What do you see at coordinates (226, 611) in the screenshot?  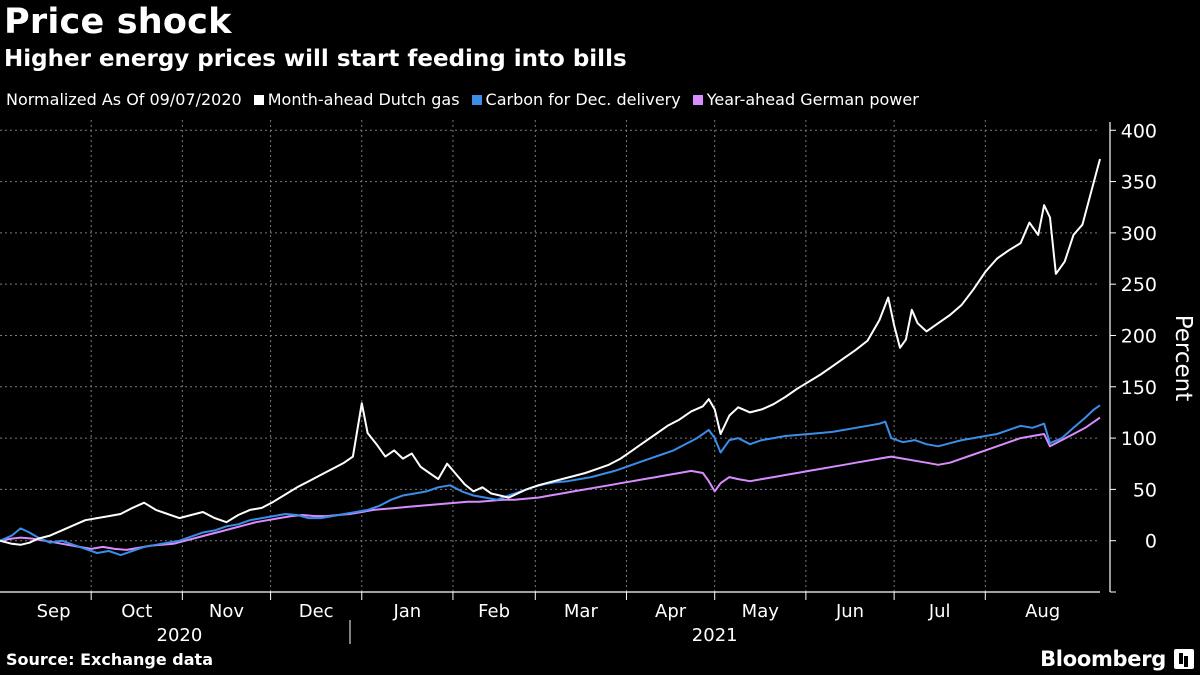 I see `x-tick-label-Nov: Nov` at bounding box center [226, 611].